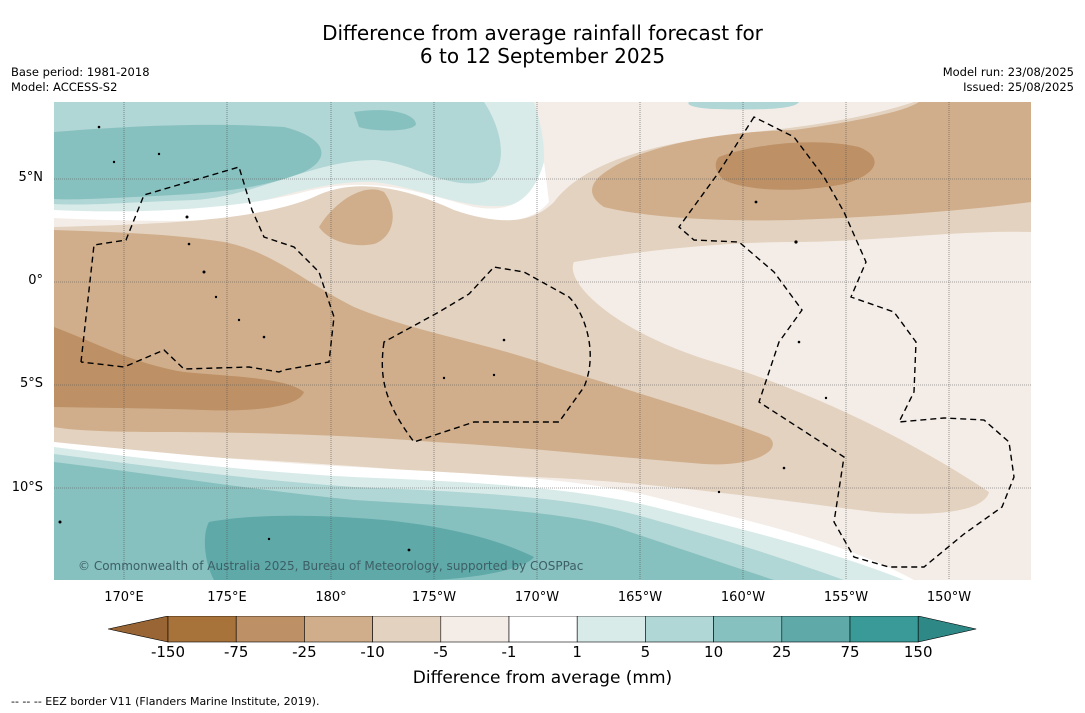 This screenshot has width=1085, height=713. Describe the element at coordinates (385, 120) in the screenshot. I see `north-teal-blob` at that location.